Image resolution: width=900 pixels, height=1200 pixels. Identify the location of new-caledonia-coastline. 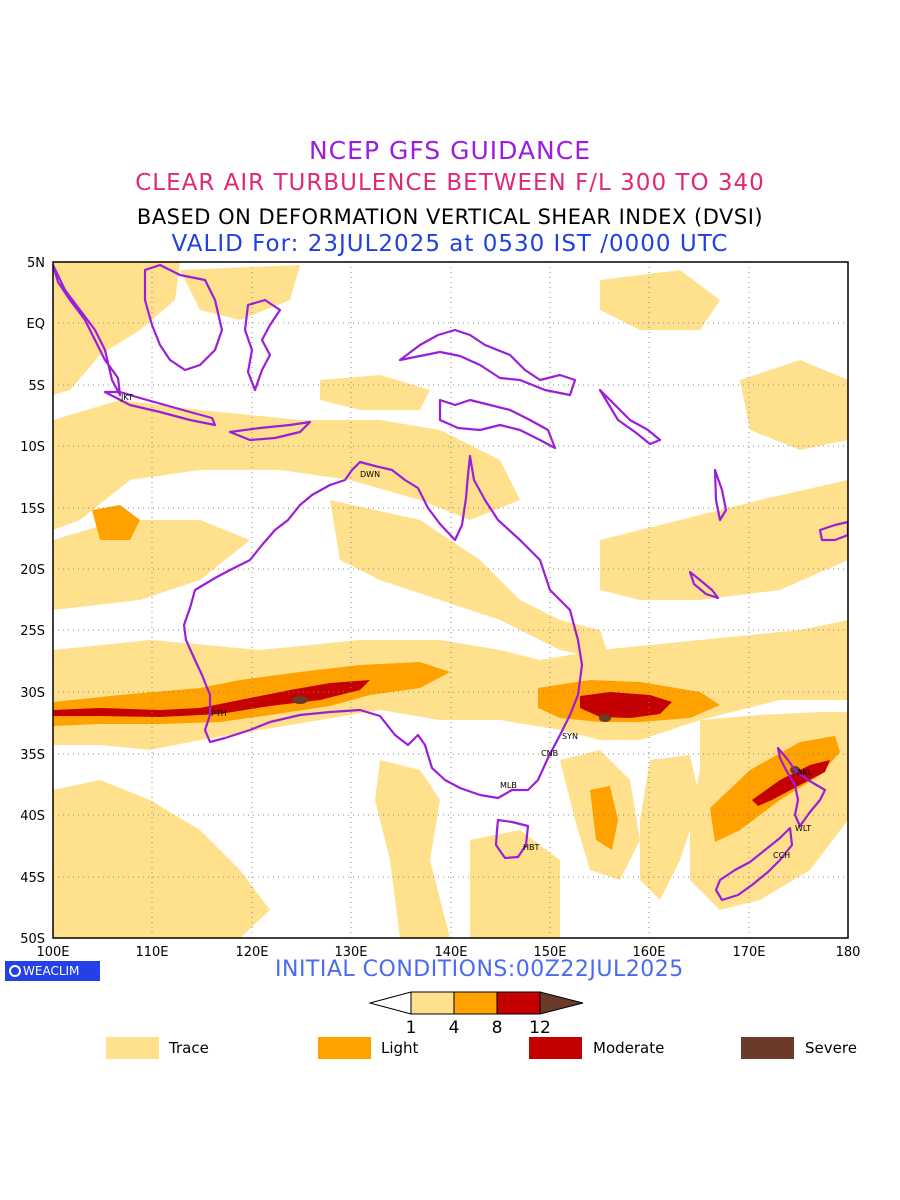
(704, 585).